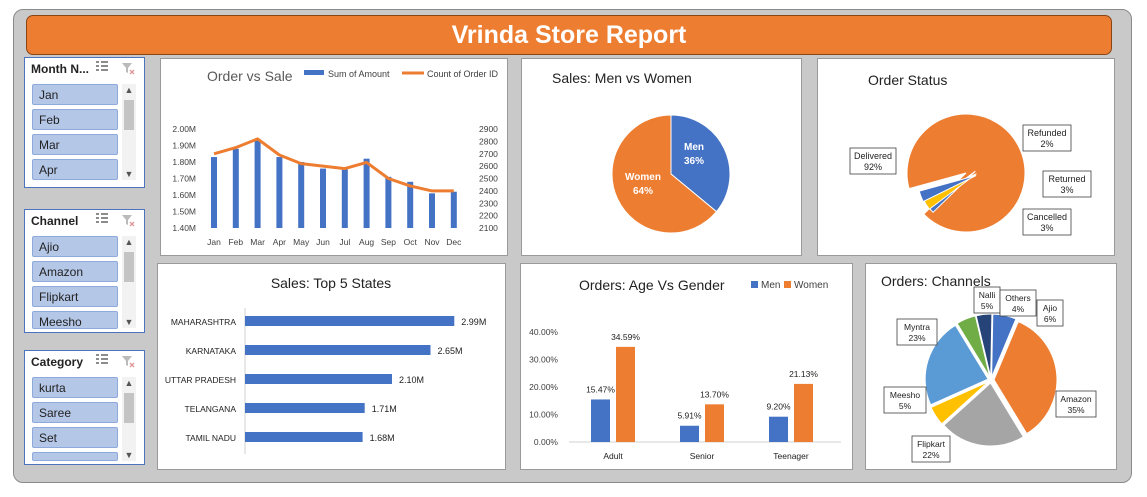  Describe the element at coordinates (184, 146) in the screenshot. I see `y-tick-left: 1.90M` at that location.